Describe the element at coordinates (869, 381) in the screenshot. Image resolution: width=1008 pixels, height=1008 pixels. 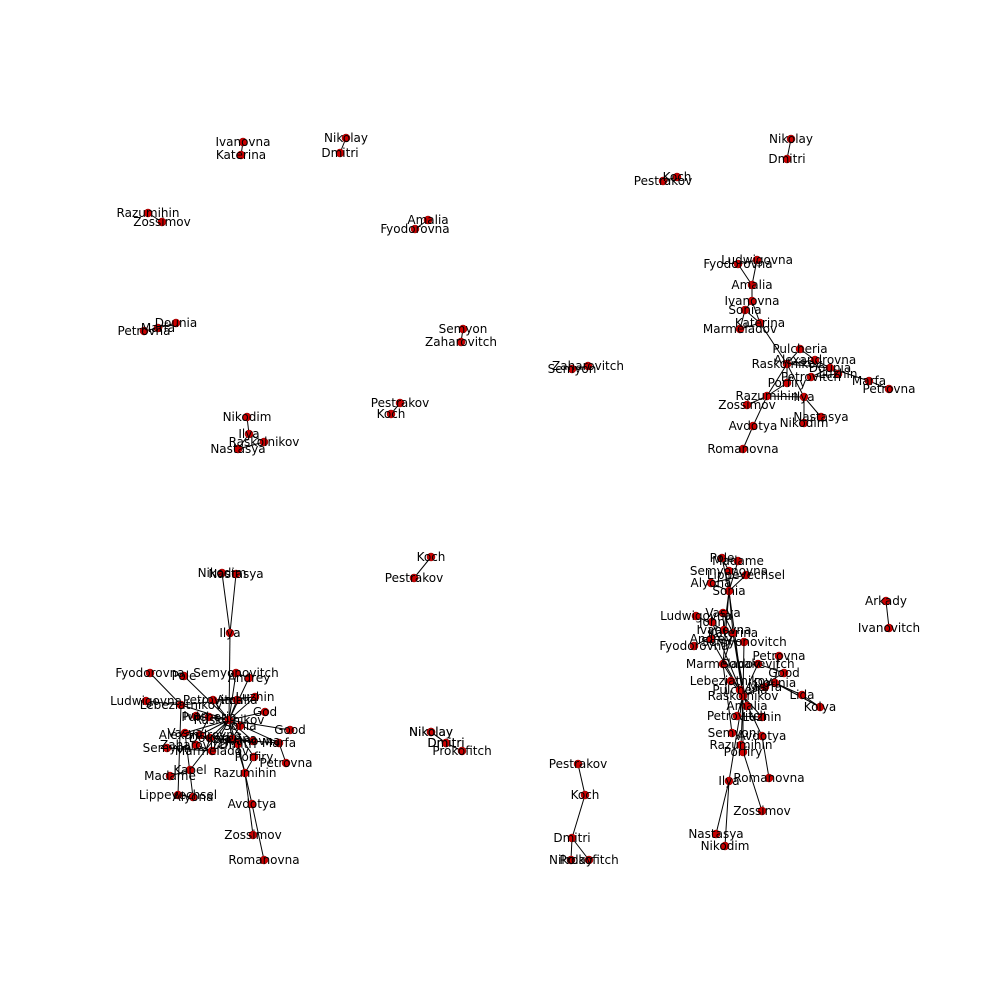
I see `graph-node-c13` at that location.